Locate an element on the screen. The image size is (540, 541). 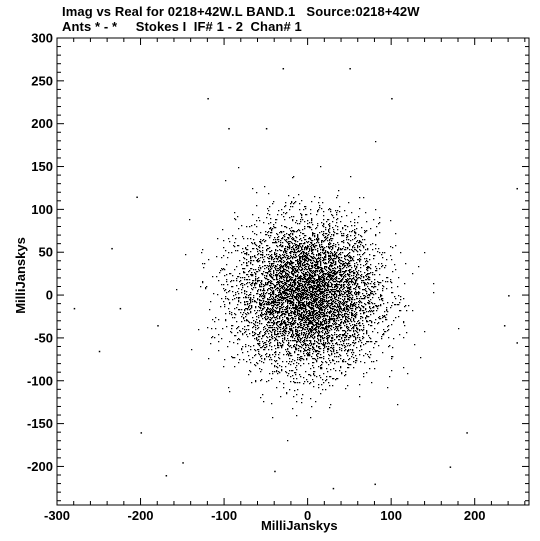
x-axis-label: MilliJanskys is located at coordinates (299, 525).